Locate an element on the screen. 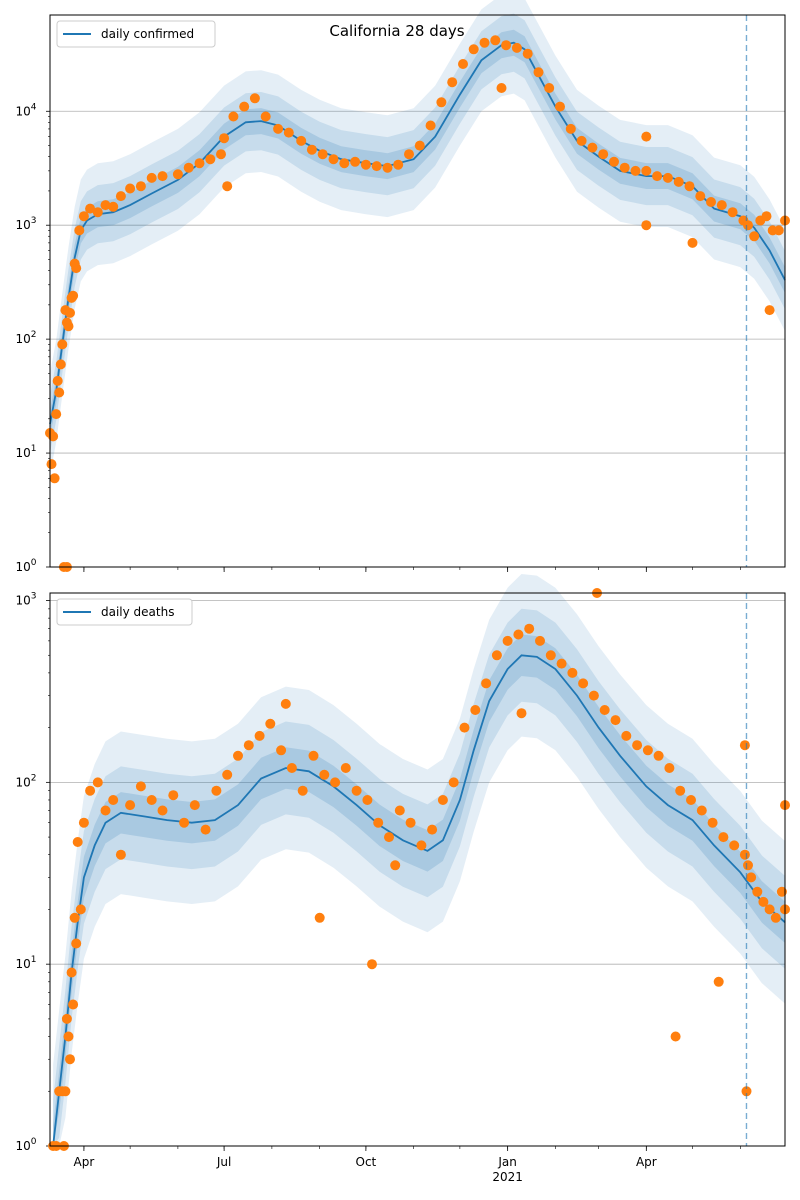  y-tick-exponent: 4 is located at coordinates (34, 107).